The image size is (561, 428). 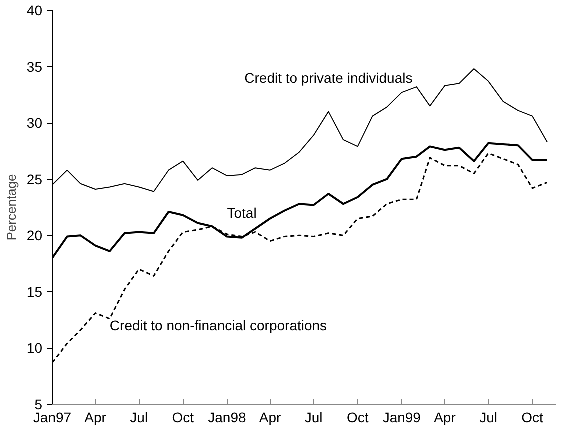 What do you see at coordinates (34, 236) in the screenshot?
I see `y-tick-label: 20` at bounding box center [34, 236].